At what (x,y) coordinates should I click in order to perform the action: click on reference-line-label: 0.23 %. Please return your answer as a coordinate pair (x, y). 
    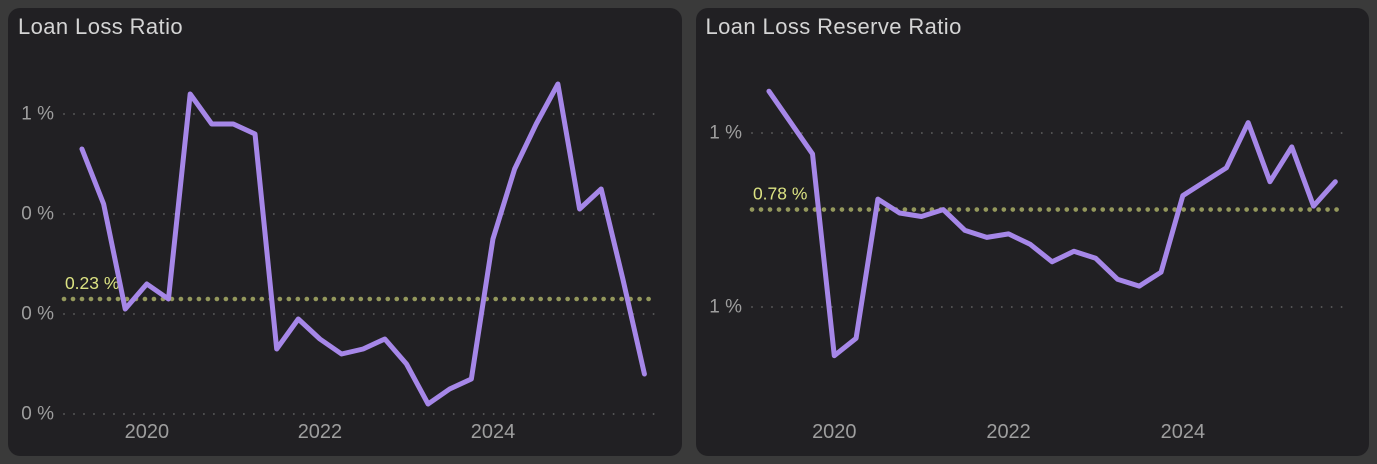
    Looking at the image, I should click on (92, 283).